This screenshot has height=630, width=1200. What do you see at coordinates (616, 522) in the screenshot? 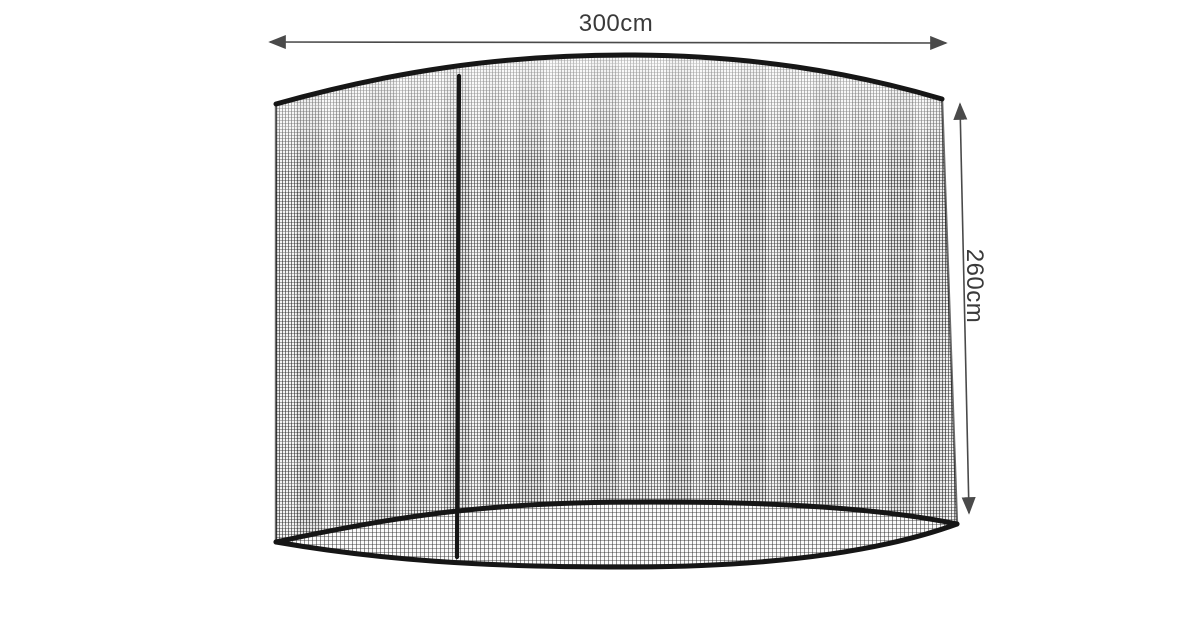
I see `net-bottom-rim-far-edge` at bounding box center [616, 522].